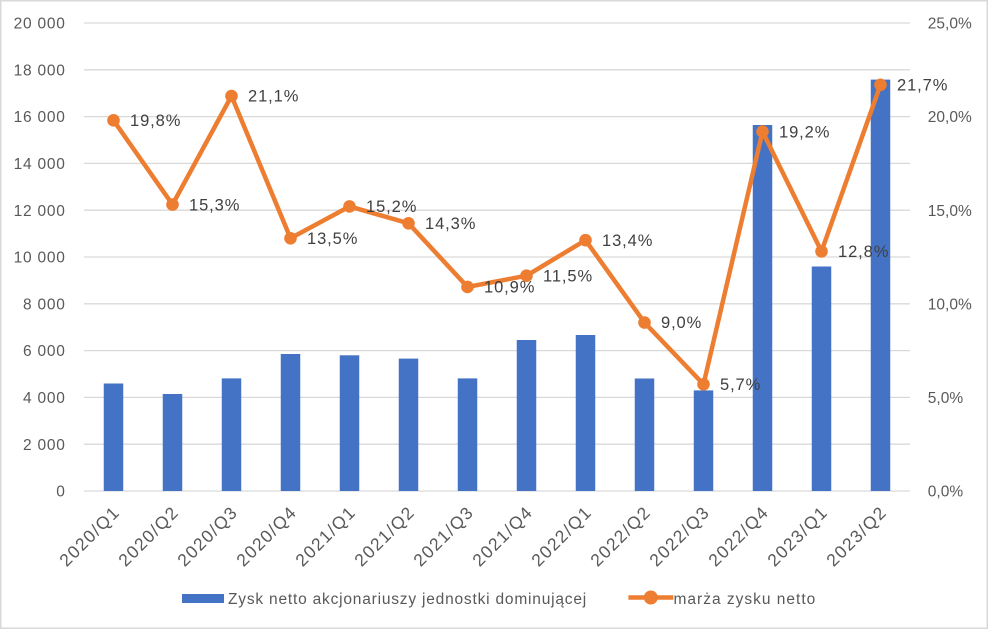 This screenshot has width=988, height=634. Describe the element at coordinates (450, 224) in the screenshot. I see `svg-text: 14,3%` at that location.